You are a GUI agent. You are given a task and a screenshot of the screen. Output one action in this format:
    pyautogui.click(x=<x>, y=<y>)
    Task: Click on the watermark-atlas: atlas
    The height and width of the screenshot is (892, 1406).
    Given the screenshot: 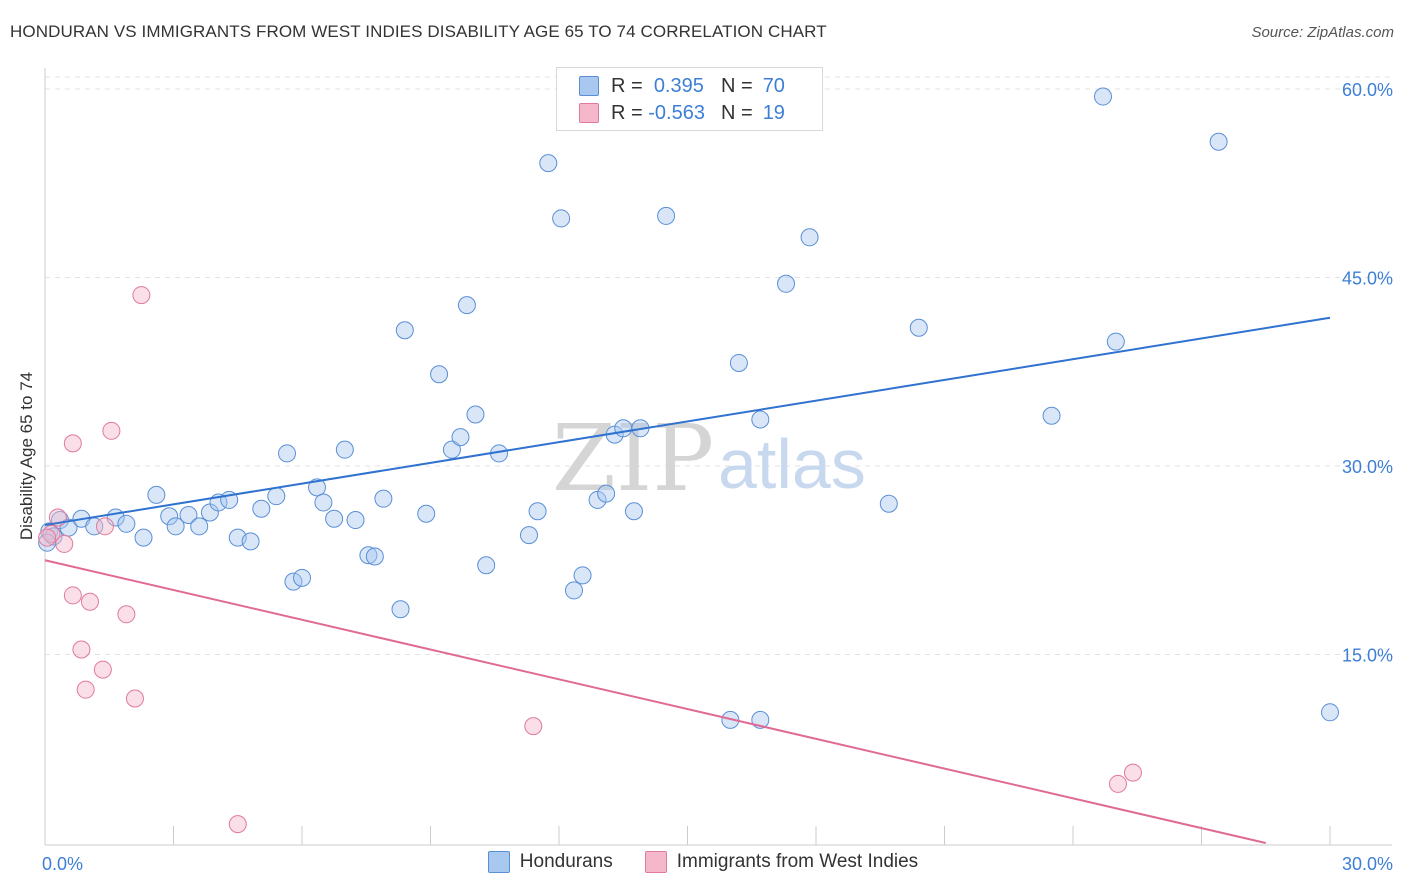 What is the action you would take?
    pyautogui.click(x=792, y=464)
    